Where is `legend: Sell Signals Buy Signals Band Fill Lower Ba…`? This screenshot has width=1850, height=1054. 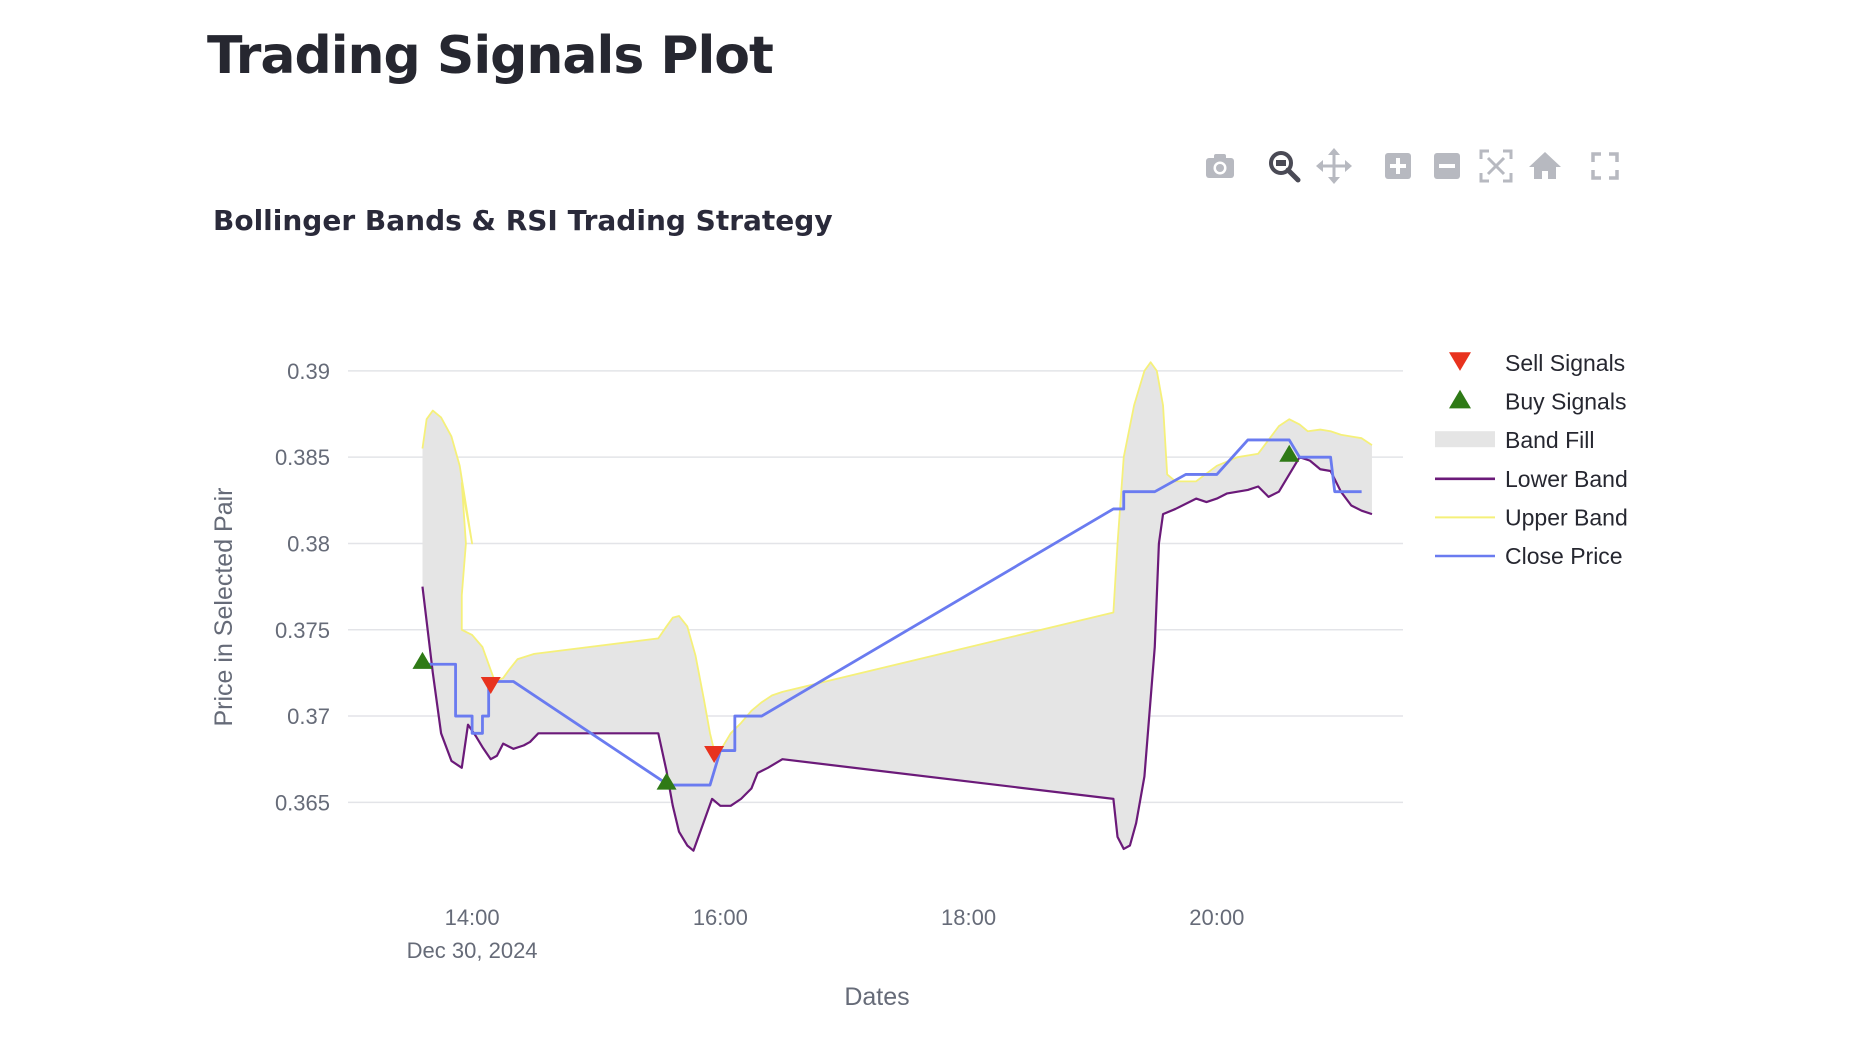 legend: Sell Signals Buy Signals Band Fill Lower Ba… is located at coordinates (1531, 459).